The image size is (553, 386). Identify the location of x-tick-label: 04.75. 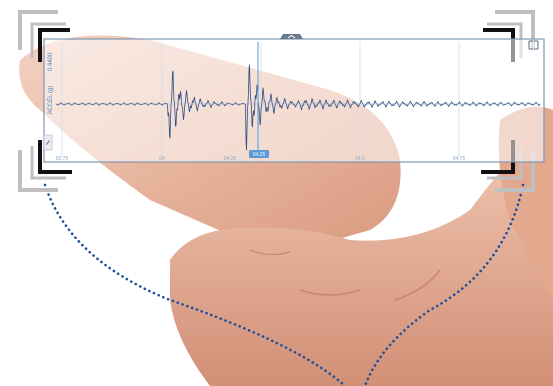
(459, 159).